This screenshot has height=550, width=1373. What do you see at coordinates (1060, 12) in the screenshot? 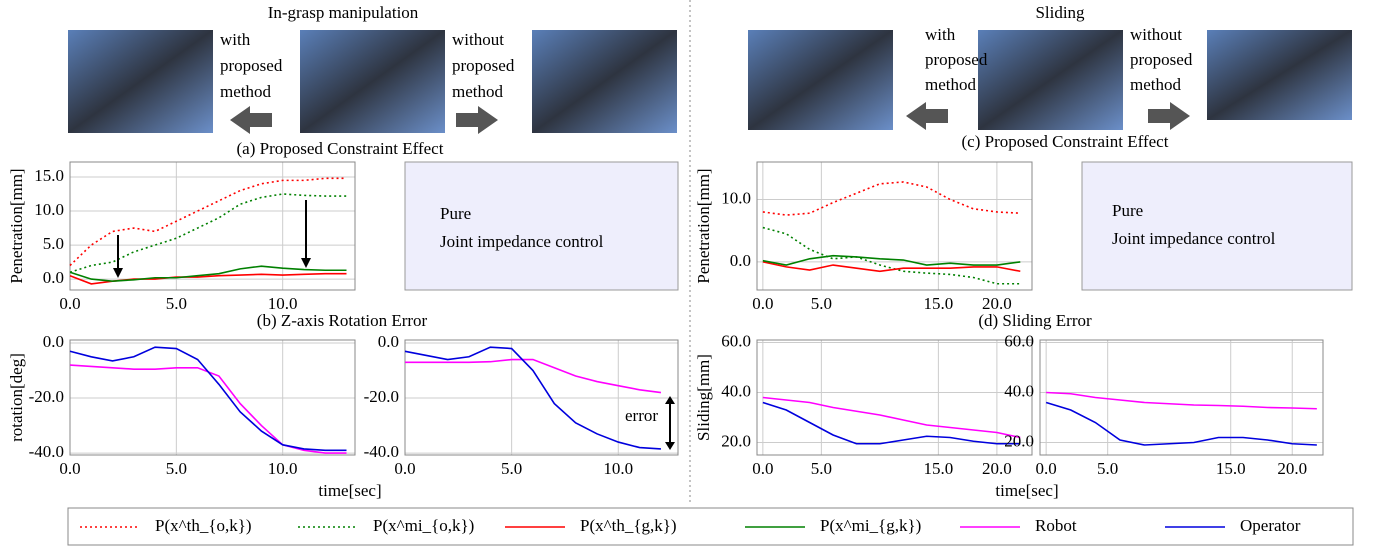
I see `panel-title: Sliding` at bounding box center [1060, 12].